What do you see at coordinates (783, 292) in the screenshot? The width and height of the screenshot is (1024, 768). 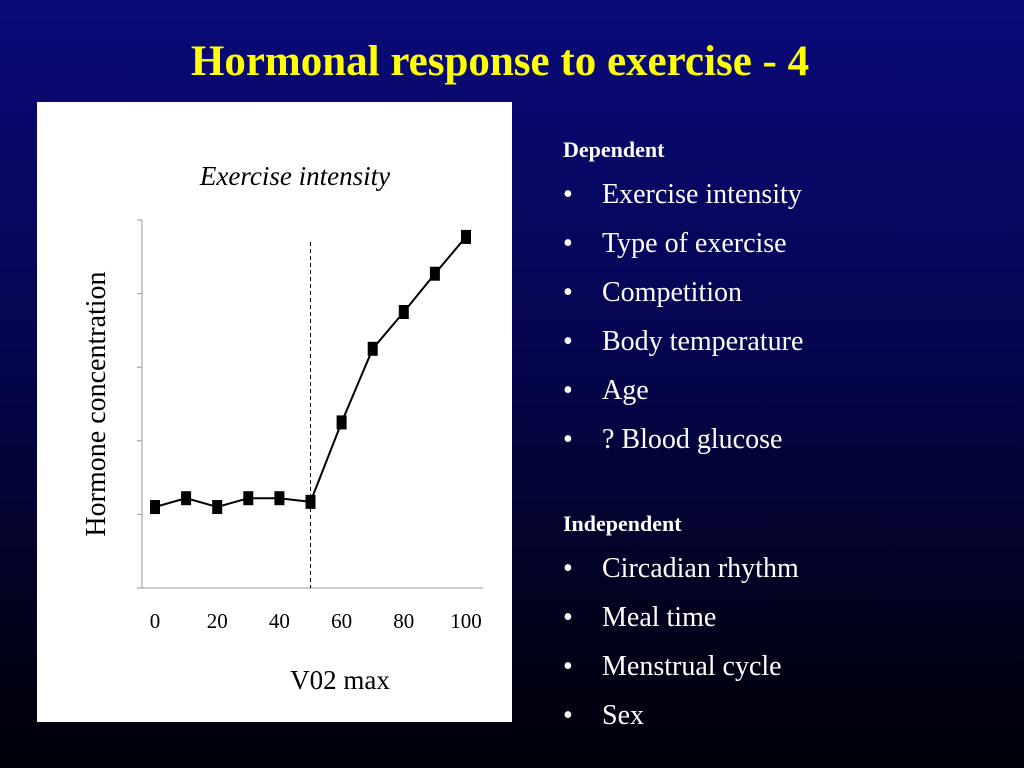 I see `dependent-item: • Competition` at bounding box center [783, 292].